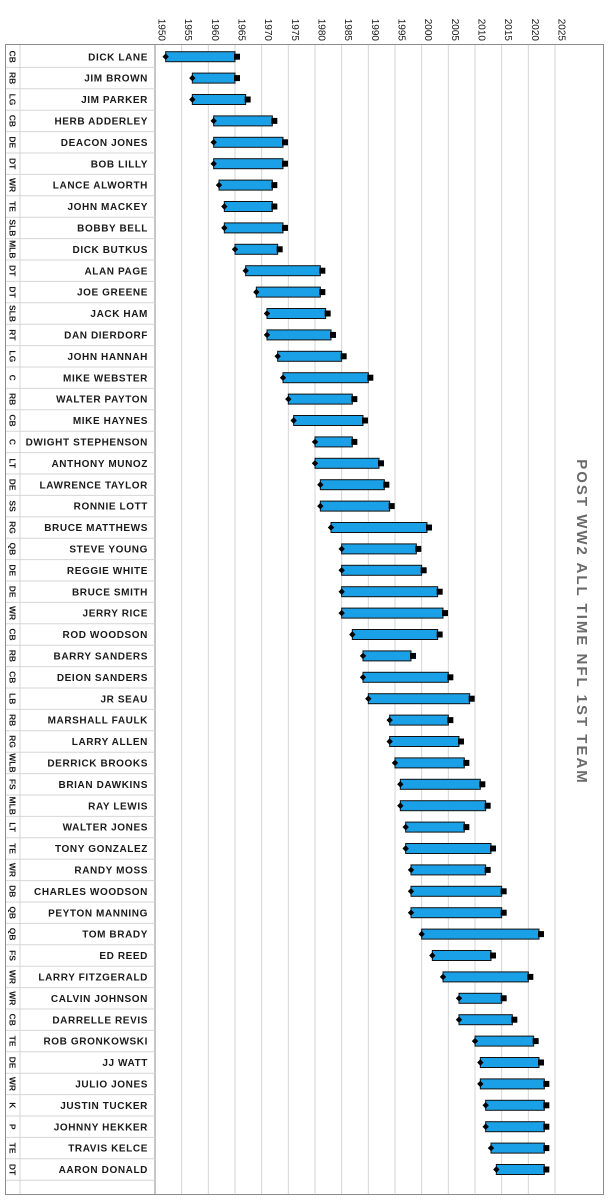 Image resolution: width=610 pixels, height=1200 pixels. I want to click on x-tick-label: 1955, so click(187, 30).